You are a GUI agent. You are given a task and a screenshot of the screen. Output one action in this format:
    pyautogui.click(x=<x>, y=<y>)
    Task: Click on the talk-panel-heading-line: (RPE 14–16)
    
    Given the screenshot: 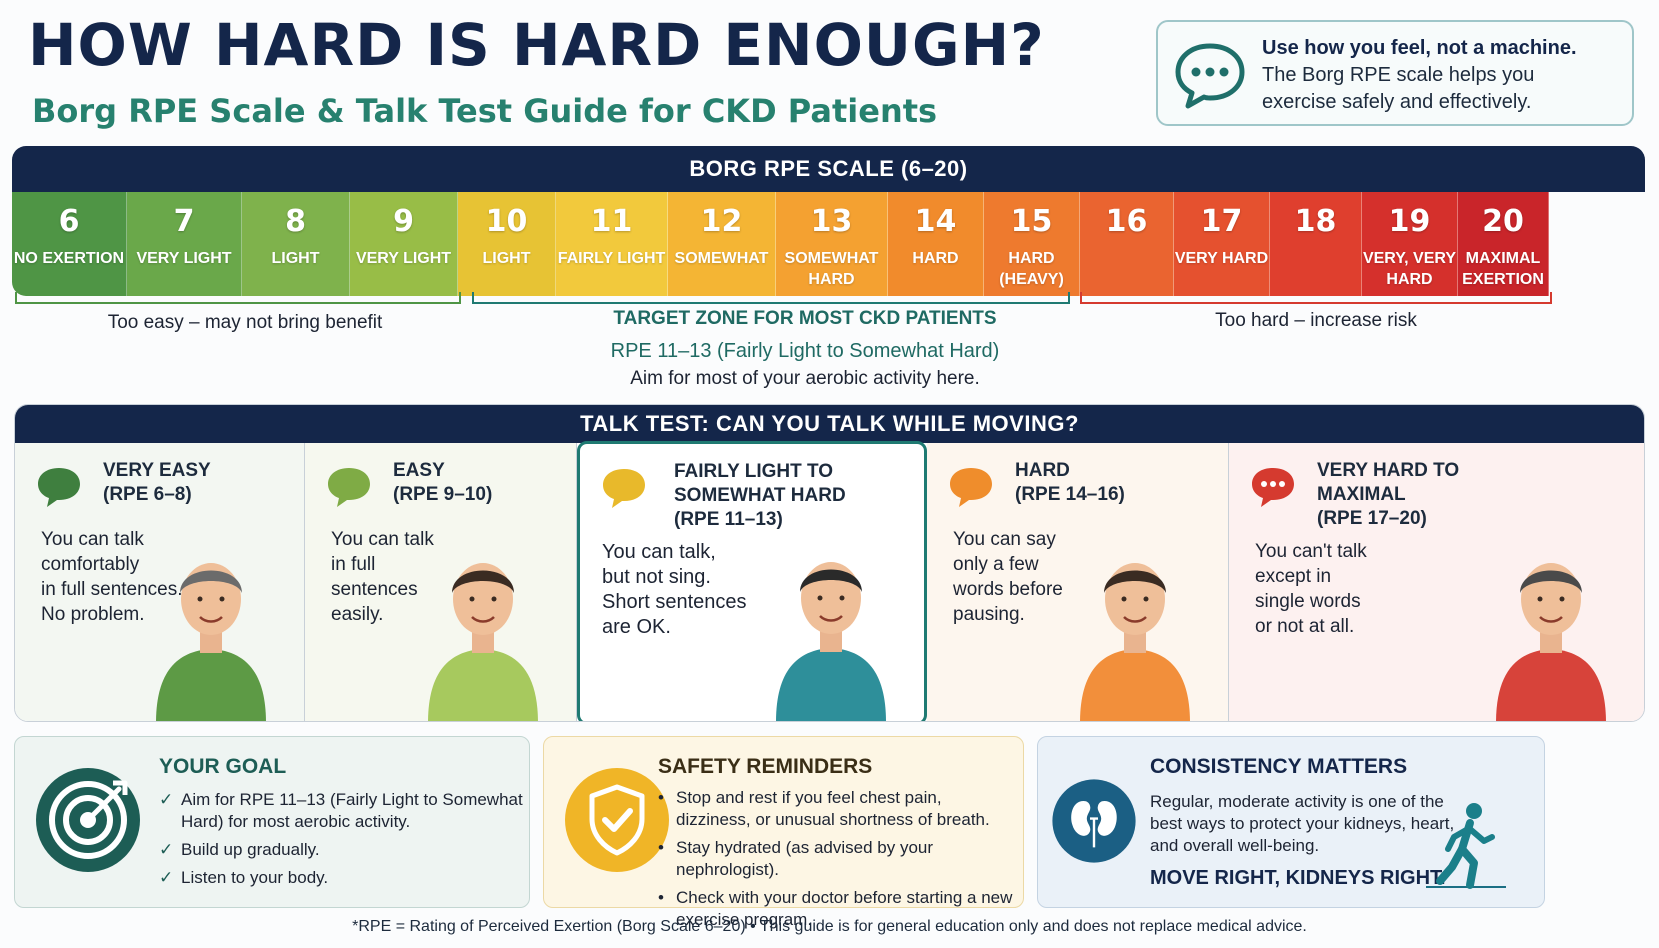 What is the action you would take?
    pyautogui.click(x=1070, y=494)
    